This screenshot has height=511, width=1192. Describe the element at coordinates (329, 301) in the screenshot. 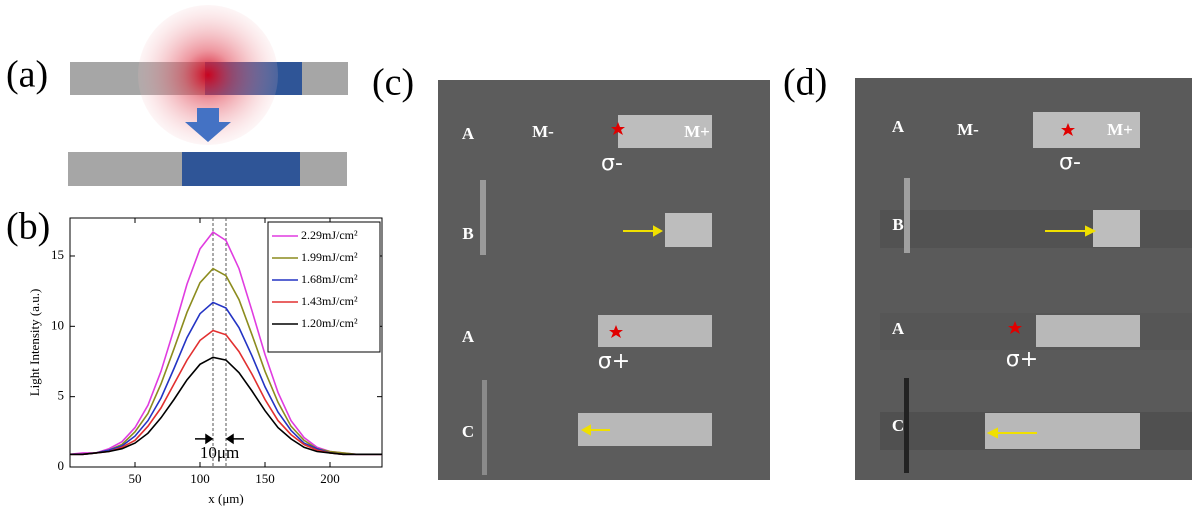

I see `legend-label: 1.43mJ/cm²` at that location.